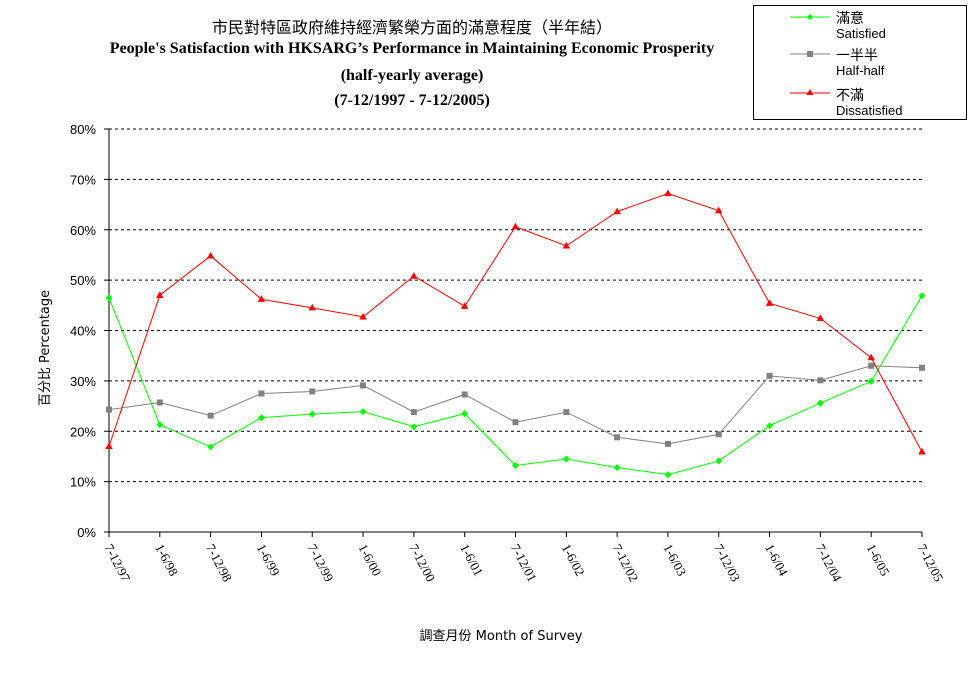 The width and height of the screenshot is (974, 680). I want to click on legend-item-satisfied: 滿意 Satisfied, so click(860, 25).